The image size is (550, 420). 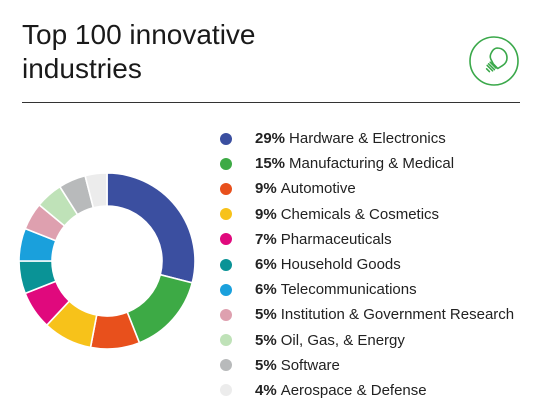 What do you see at coordinates (342, 340) in the screenshot?
I see `legend-label: Oil, Gas, & Energy` at bounding box center [342, 340].